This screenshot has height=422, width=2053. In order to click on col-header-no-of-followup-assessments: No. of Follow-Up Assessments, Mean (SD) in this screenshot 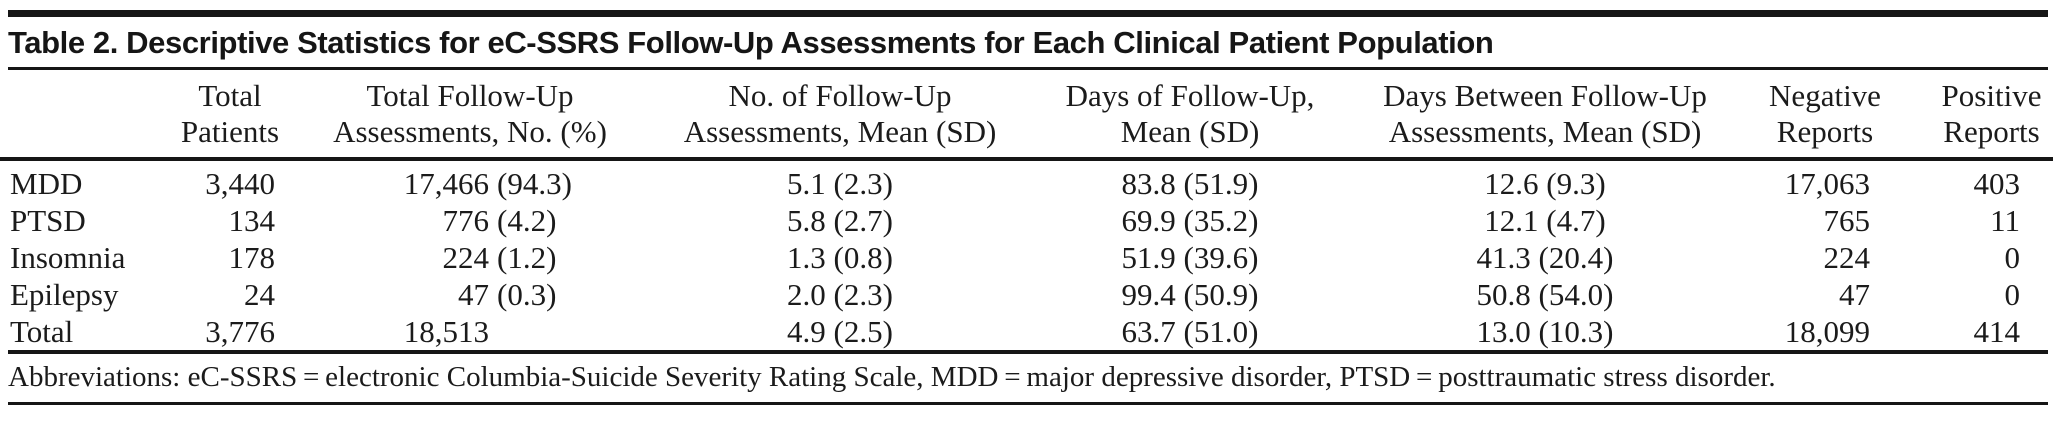, I will do `click(840, 115)`.